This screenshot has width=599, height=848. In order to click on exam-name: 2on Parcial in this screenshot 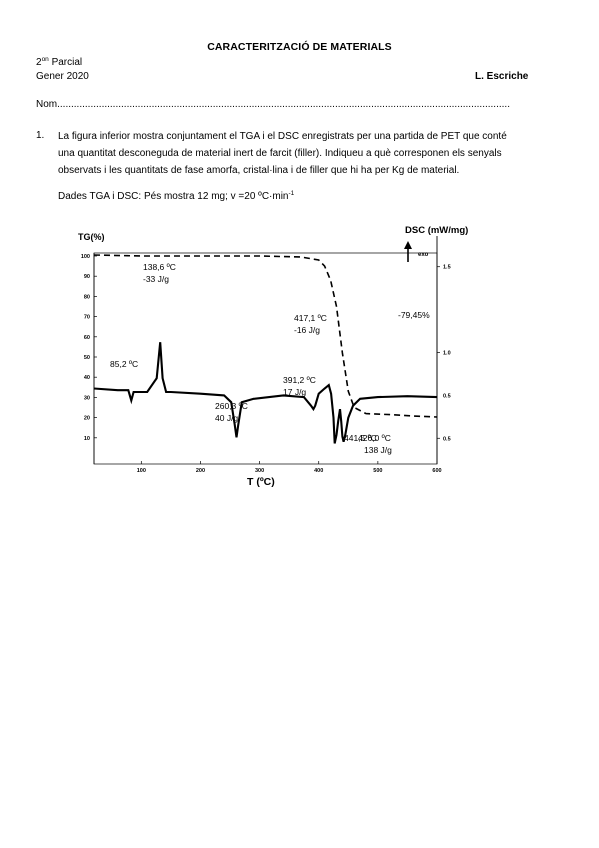, I will do `click(59, 62)`.